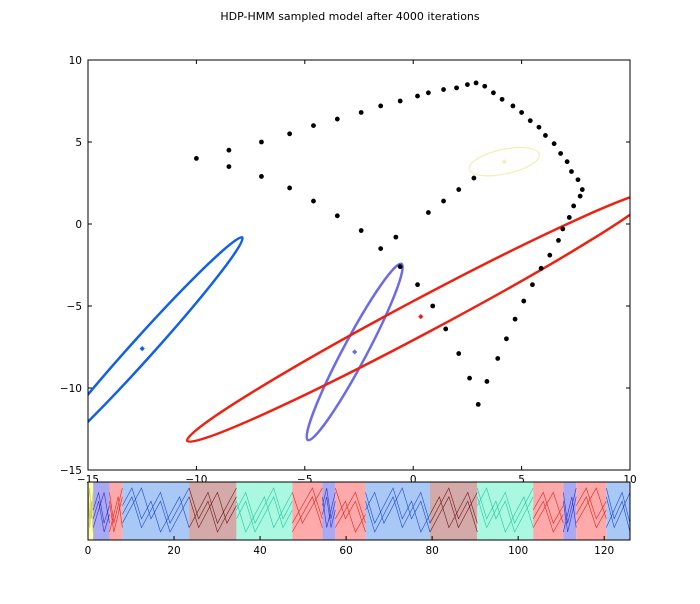 The width and height of the screenshot is (700, 604). Describe the element at coordinates (173, 551) in the screenshot. I see `x-tick-label: 20` at that location.